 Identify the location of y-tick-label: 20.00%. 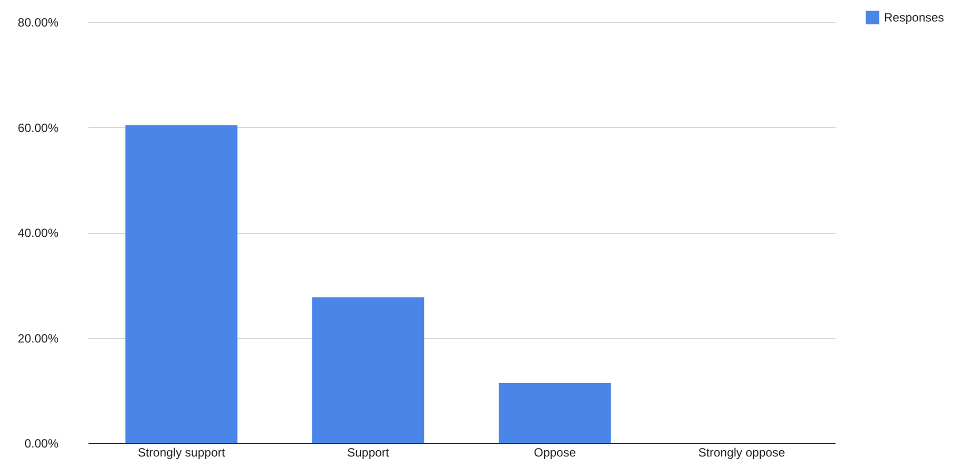
(38, 338).